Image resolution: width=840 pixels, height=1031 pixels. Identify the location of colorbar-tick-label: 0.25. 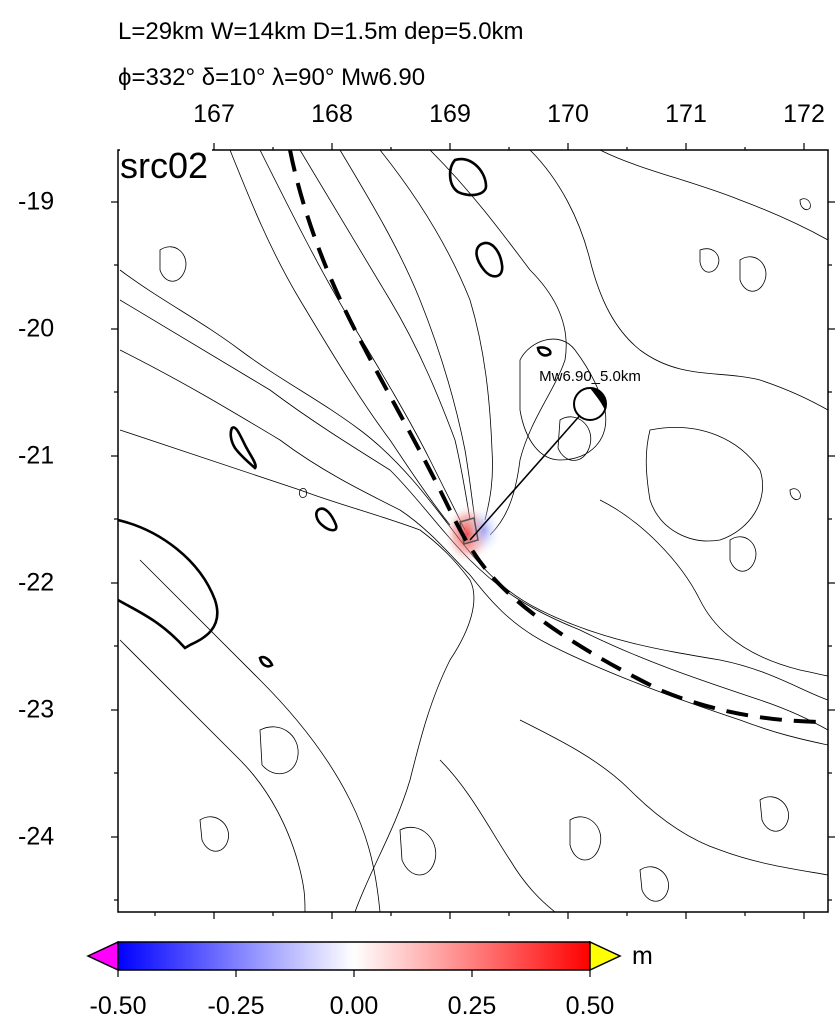
(472, 1006).